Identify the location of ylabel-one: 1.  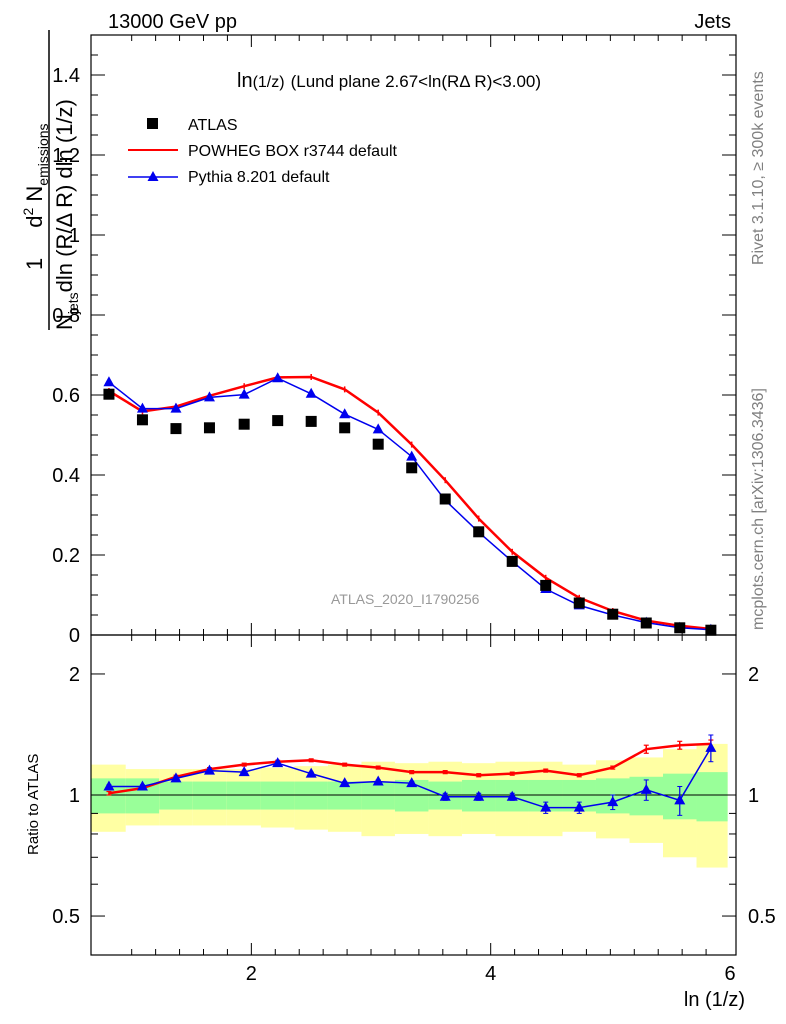
(34, 264).